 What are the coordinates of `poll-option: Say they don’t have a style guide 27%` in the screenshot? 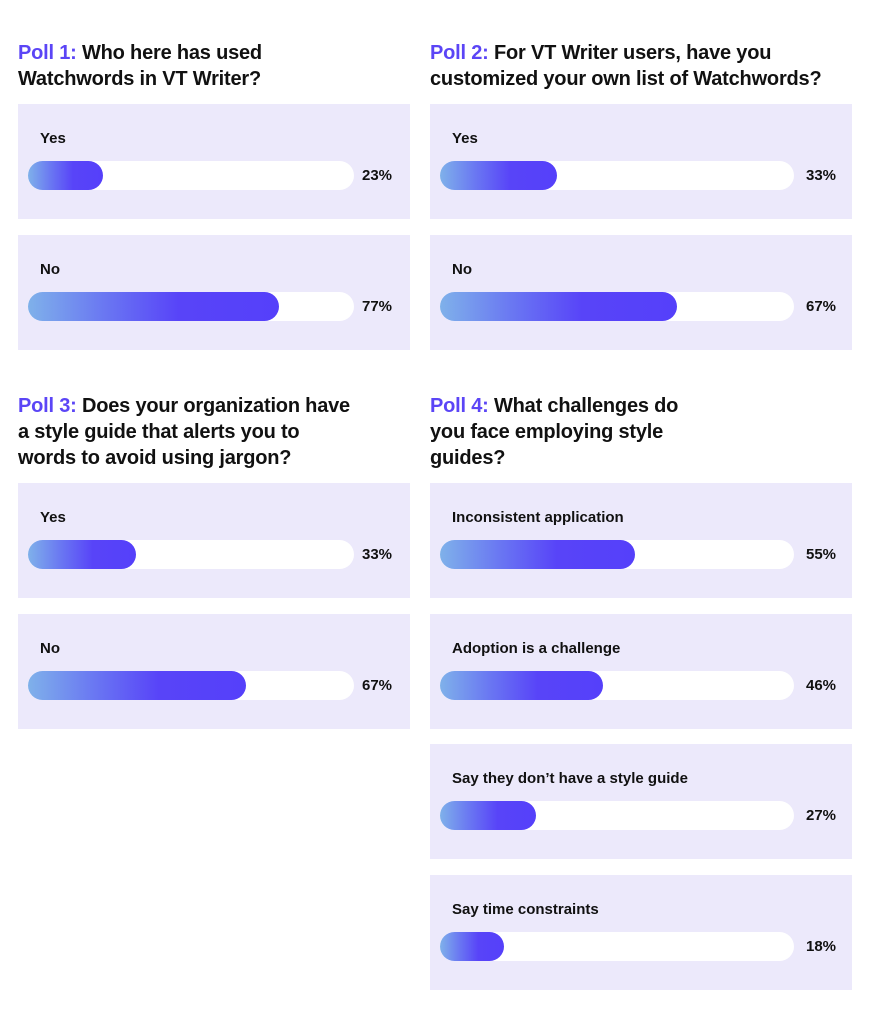 It's located at (641, 801).